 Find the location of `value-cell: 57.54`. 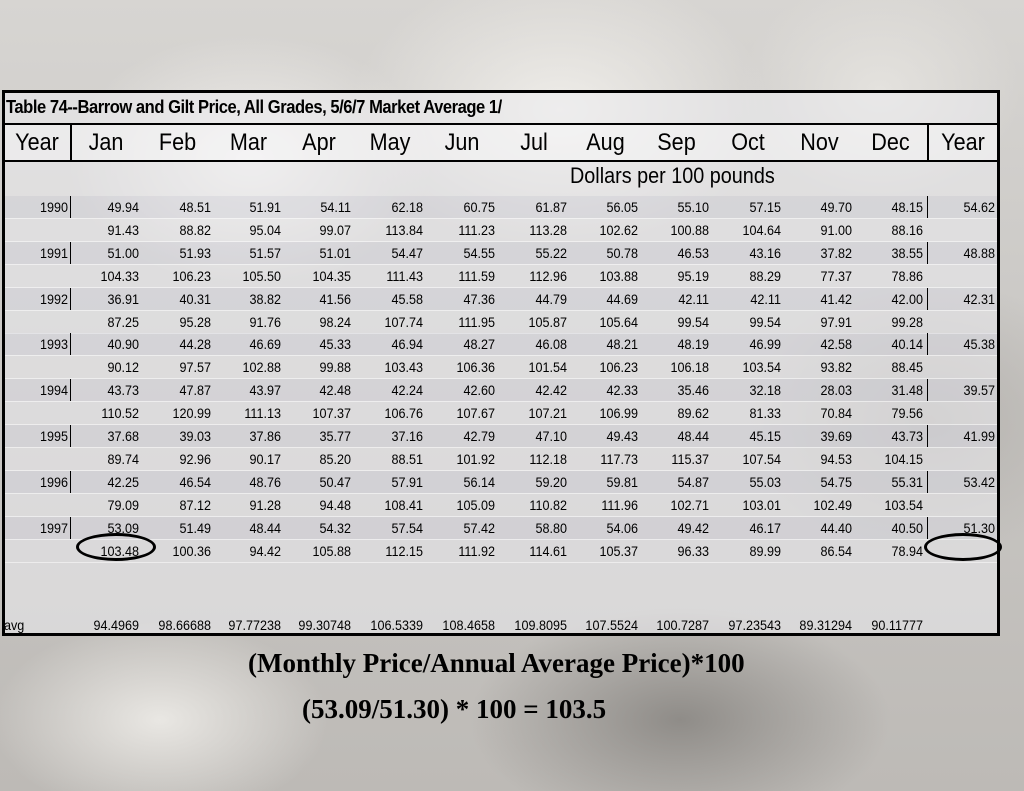

value-cell: 57.54 is located at coordinates (407, 527).